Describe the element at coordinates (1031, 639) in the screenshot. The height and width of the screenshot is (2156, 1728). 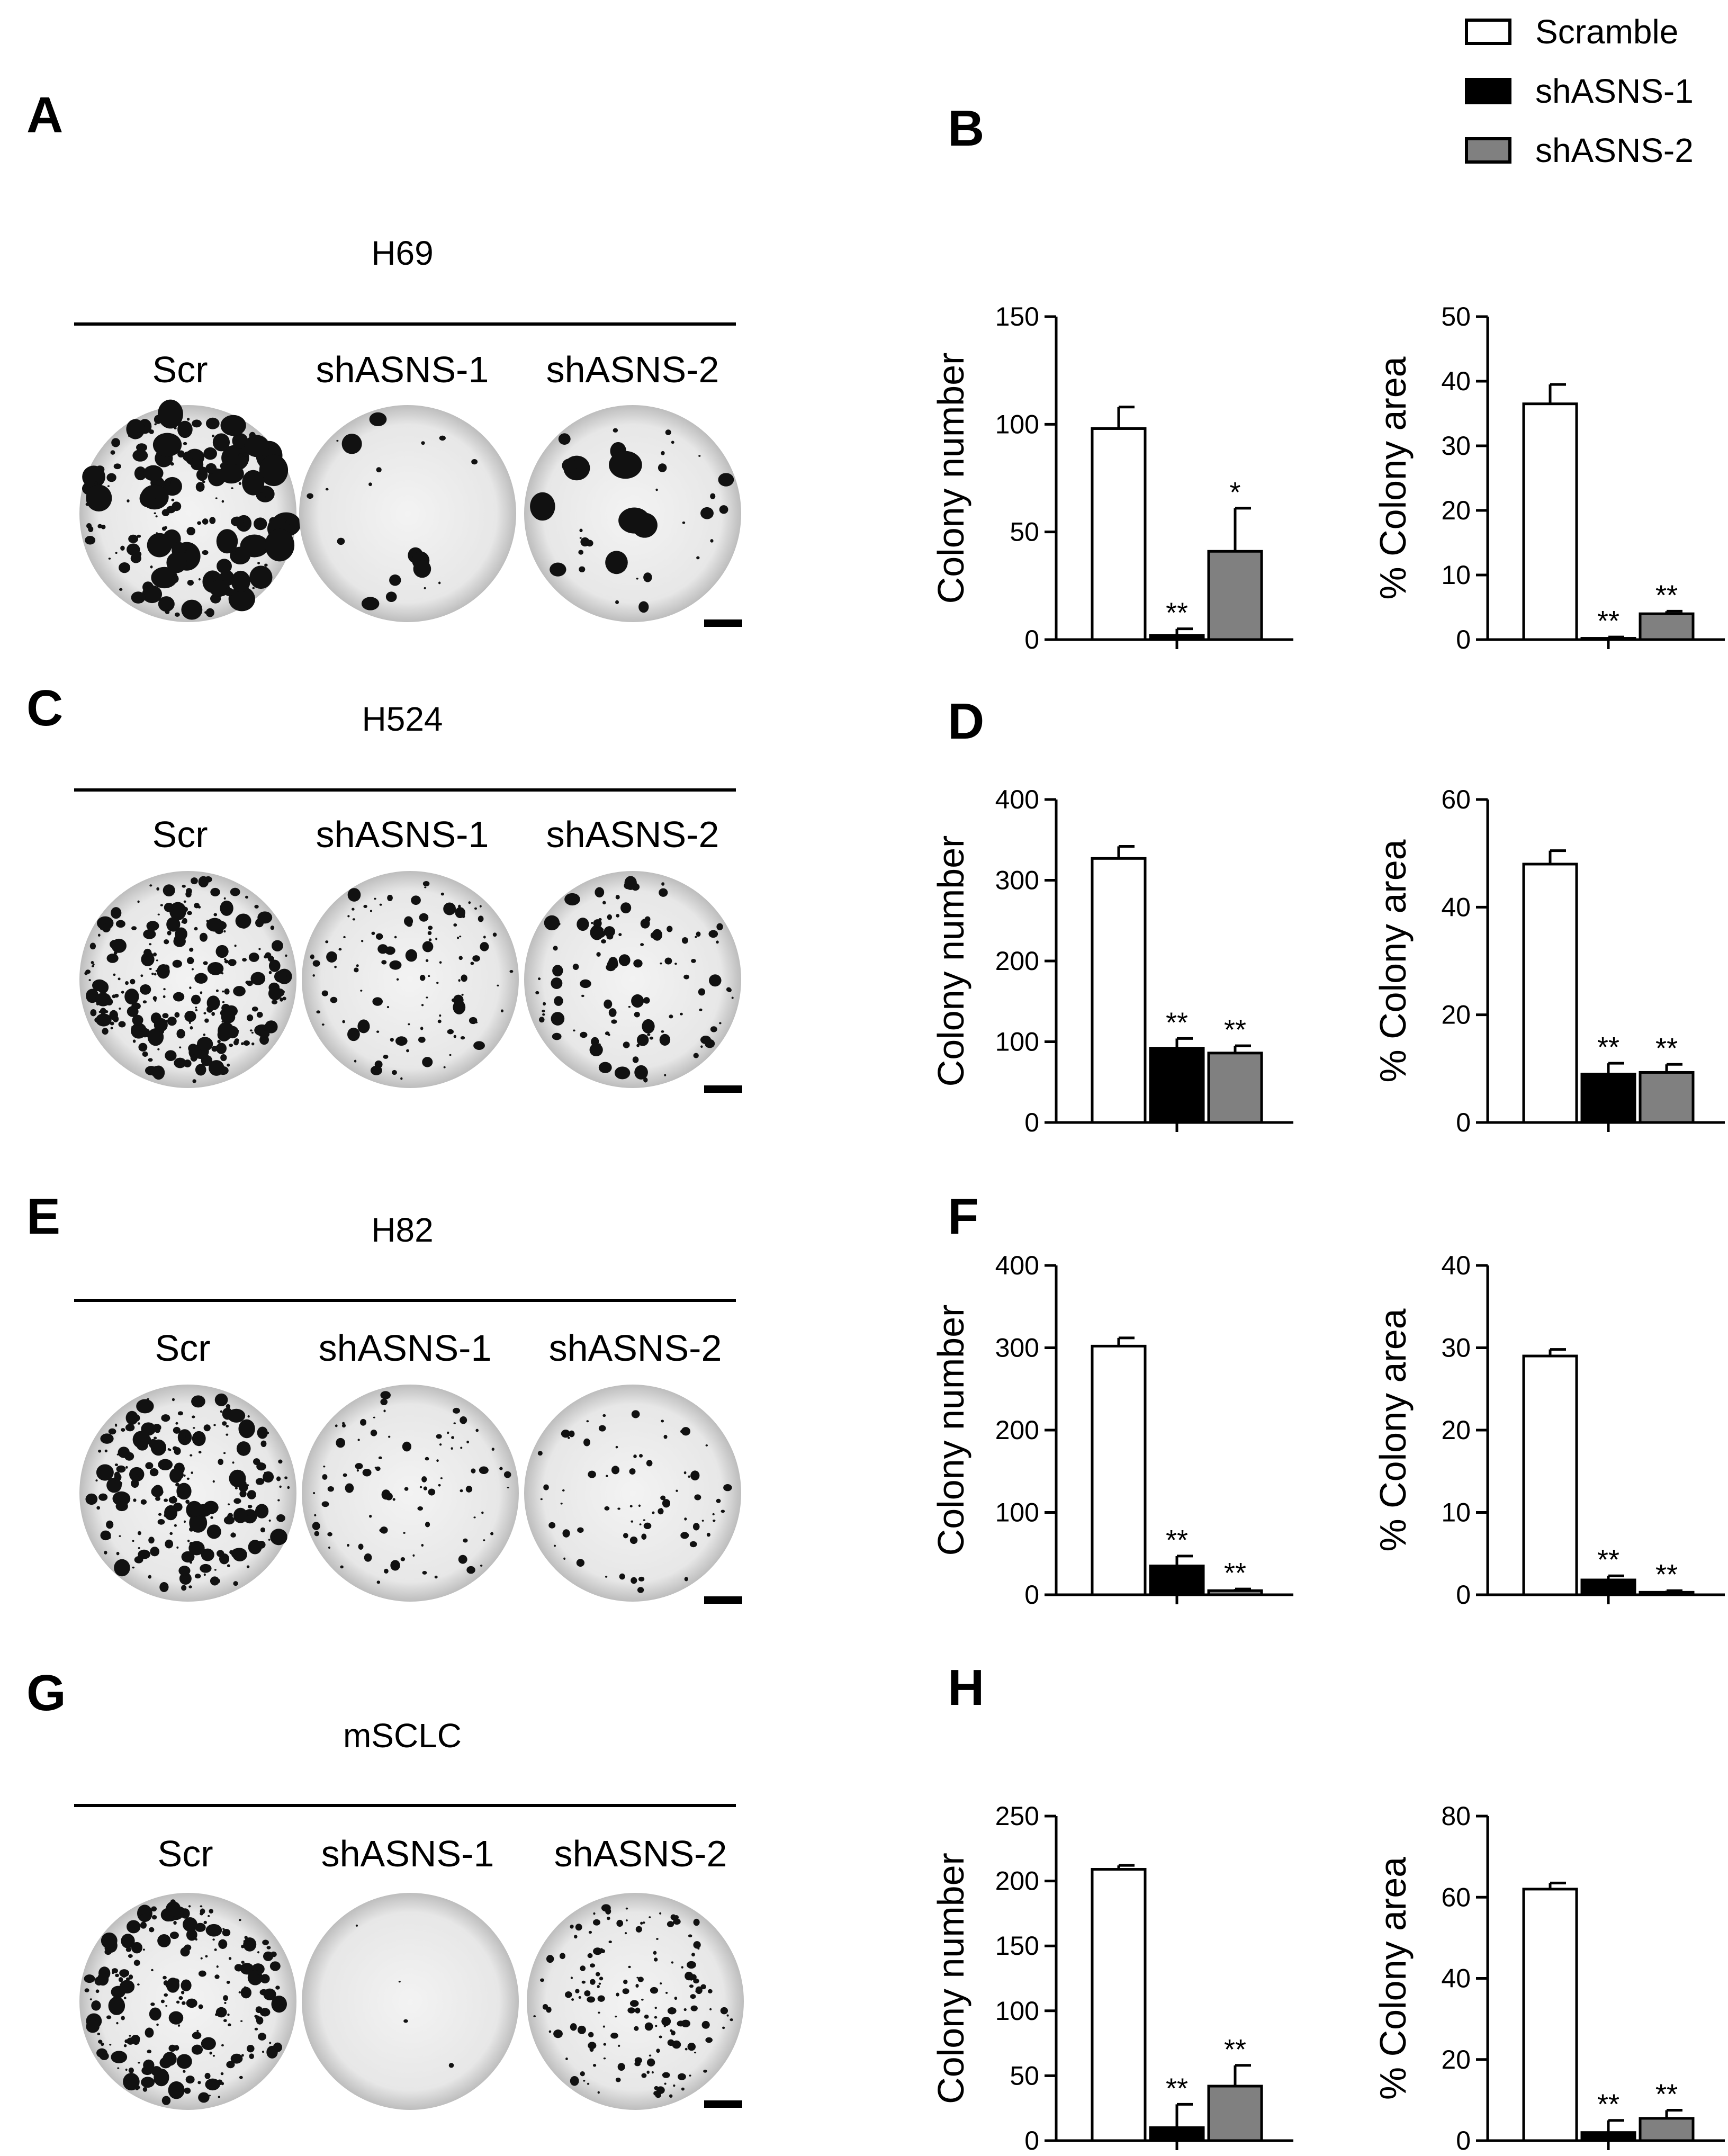
I see `y-tick-label: 0` at that location.